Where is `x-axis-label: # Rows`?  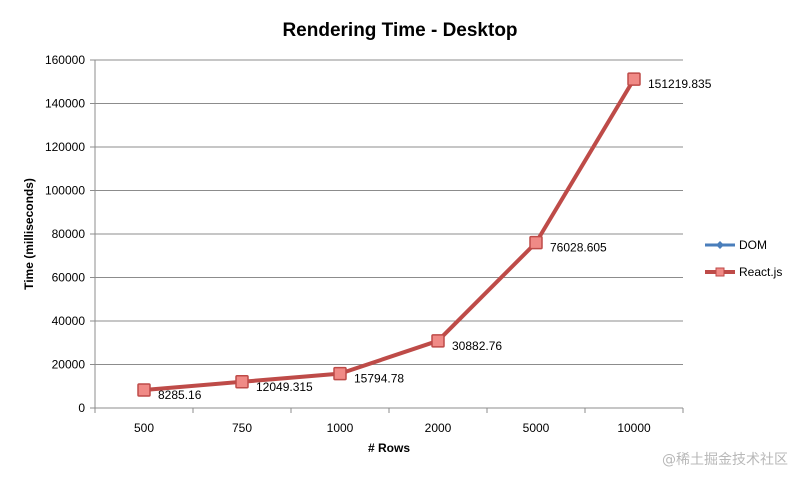 x-axis-label: # Rows is located at coordinates (389, 448).